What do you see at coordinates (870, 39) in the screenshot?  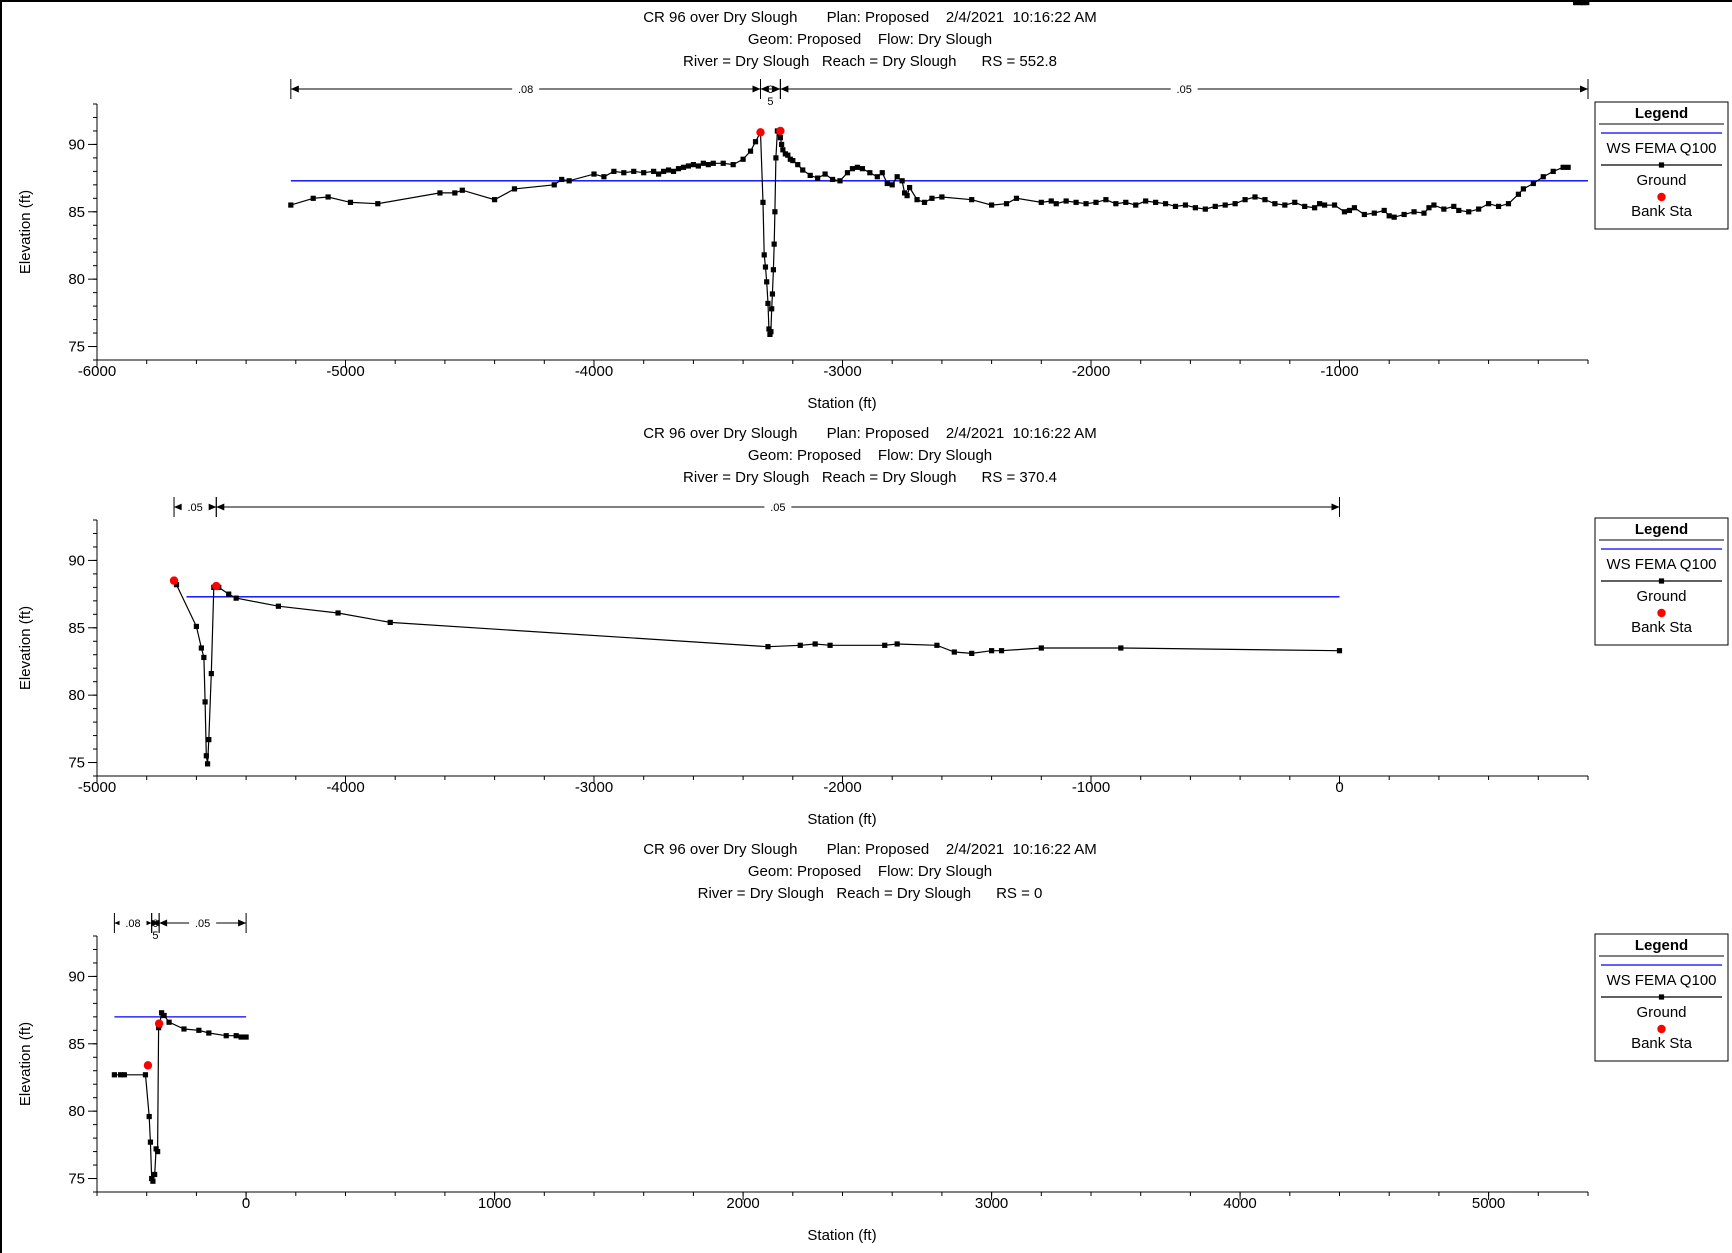 I see `chart-title-line: Geom: Proposed Flow: Dry Slough` at bounding box center [870, 39].